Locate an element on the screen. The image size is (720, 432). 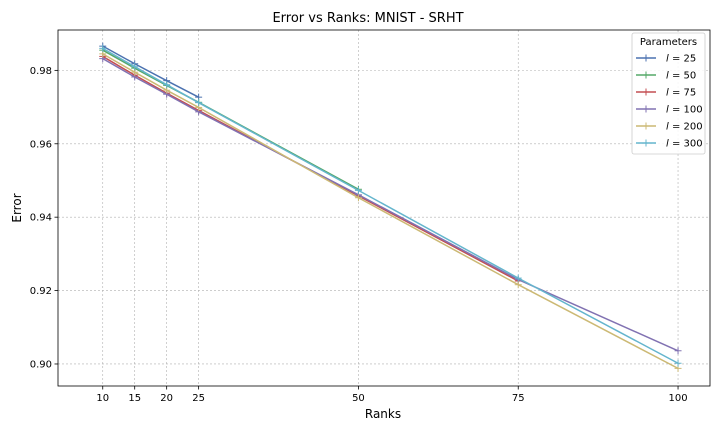
x-tick-label: 15 is located at coordinates (134, 398).